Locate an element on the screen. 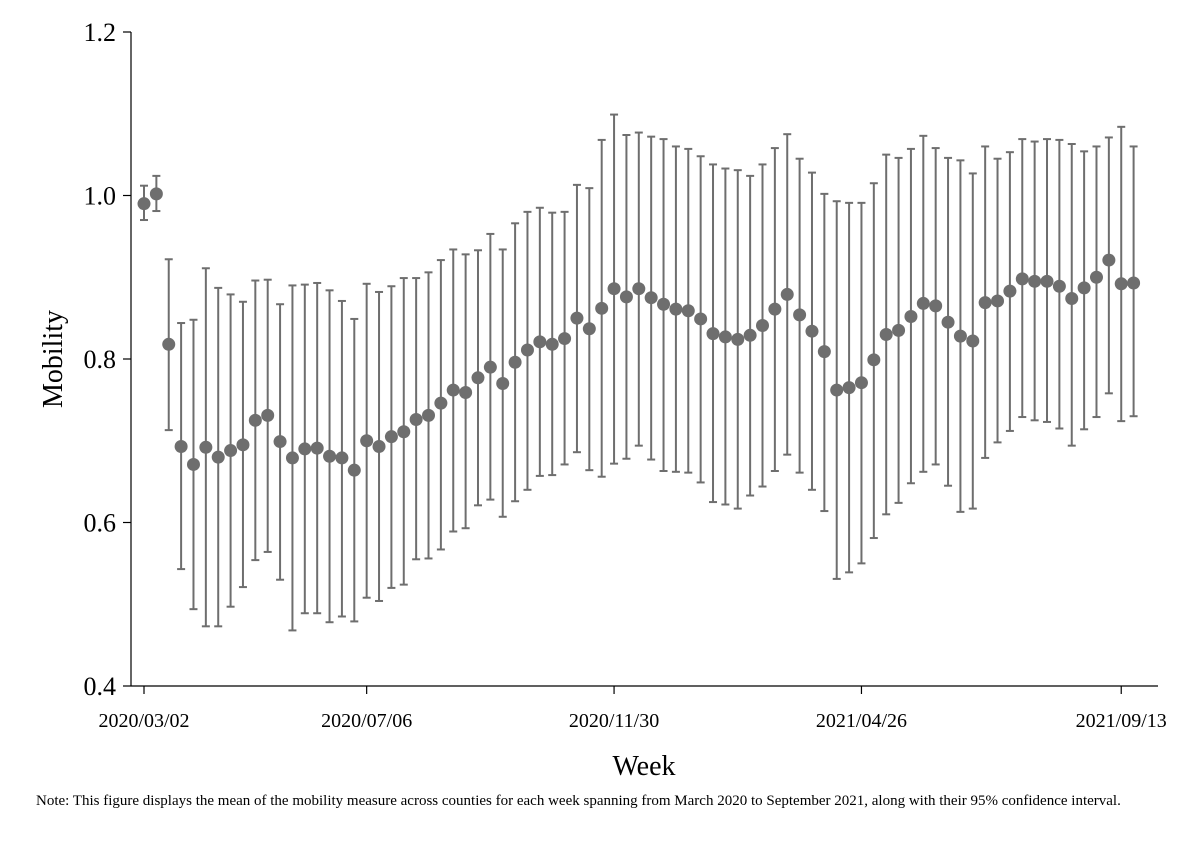 The image size is (1188, 864). y-tick-label: 0.4 is located at coordinates (100, 686).